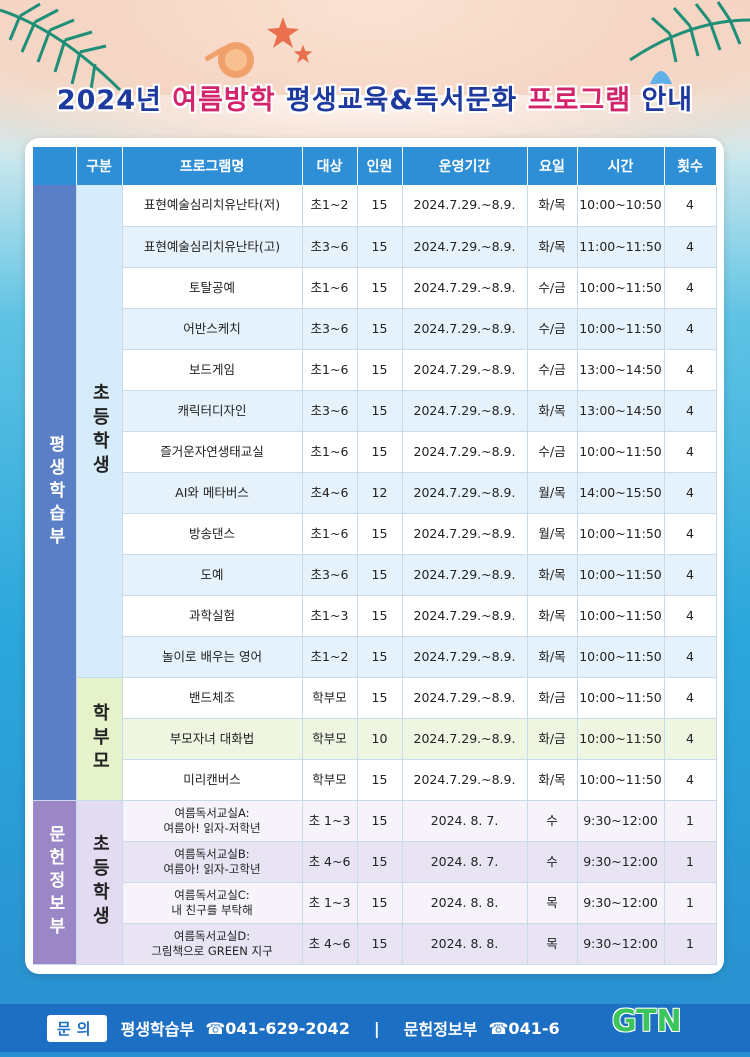  What do you see at coordinates (524, 1028) in the screenshot?
I see `contact-phone2: ☎041-6` at bounding box center [524, 1028].